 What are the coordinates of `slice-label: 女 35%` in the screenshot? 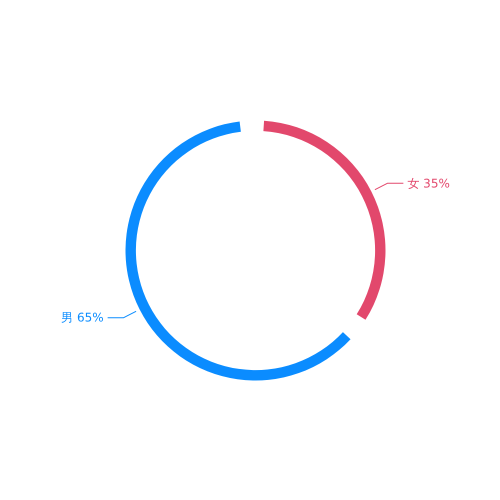 It's located at (428, 183).